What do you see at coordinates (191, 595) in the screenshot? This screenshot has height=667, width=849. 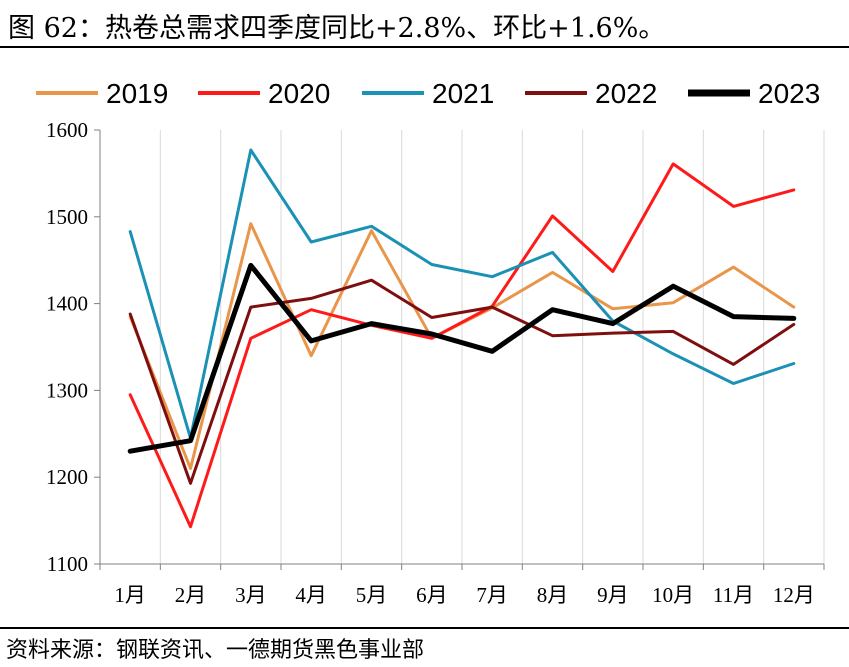 I see `x-tick-label: 2月` at bounding box center [191, 595].